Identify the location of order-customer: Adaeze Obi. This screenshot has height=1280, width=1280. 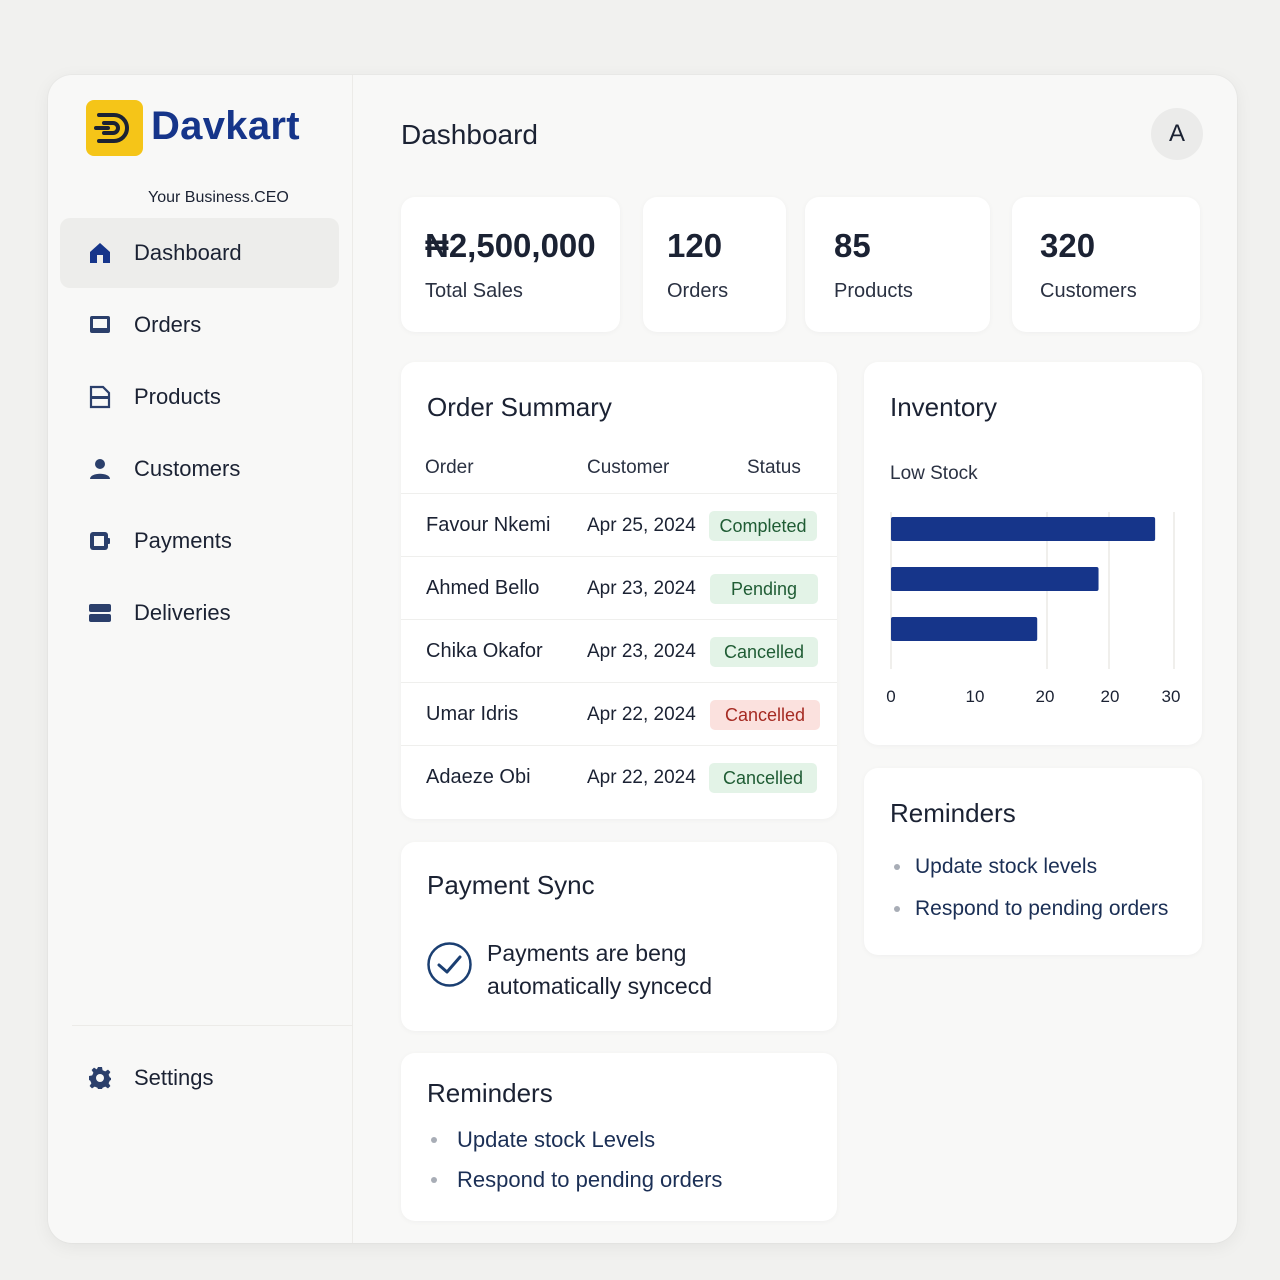
(478, 777).